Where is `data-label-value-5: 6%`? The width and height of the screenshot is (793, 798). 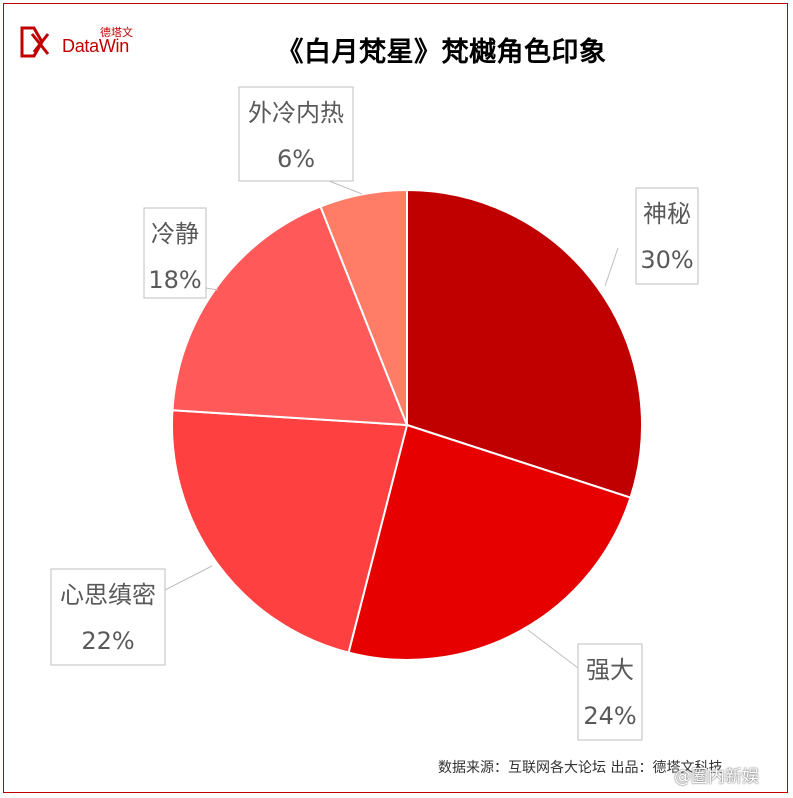 data-label-value-5: 6% is located at coordinates (296, 159).